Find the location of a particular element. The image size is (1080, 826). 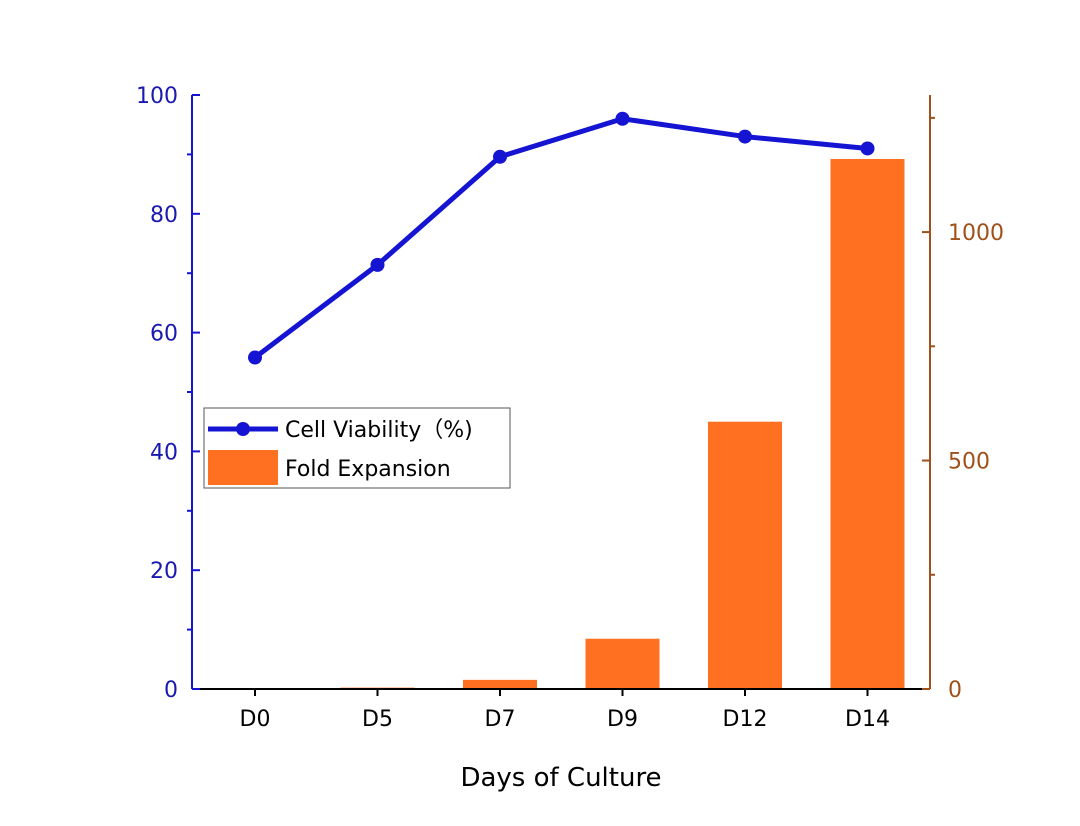

bar-fold-expansion-D7 is located at coordinates (500, 684).